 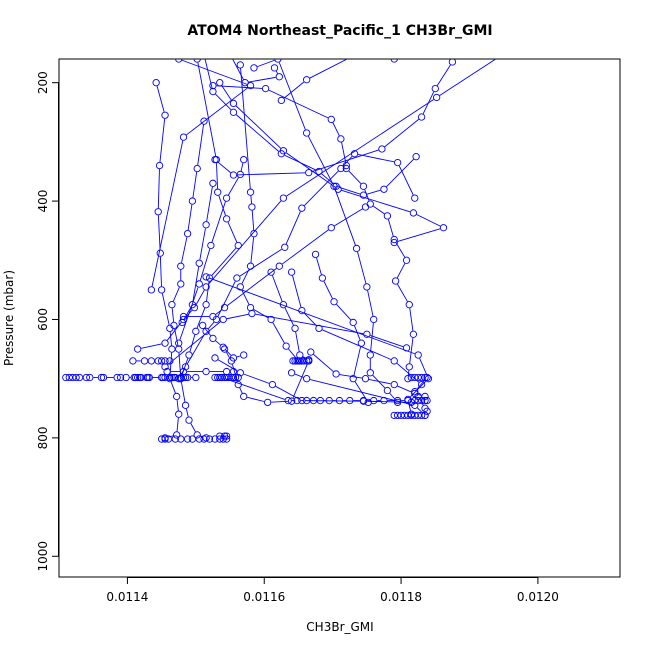 What do you see at coordinates (127, 597) in the screenshot?
I see `x-tick-label: 0.0114` at bounding box center [127, 597].